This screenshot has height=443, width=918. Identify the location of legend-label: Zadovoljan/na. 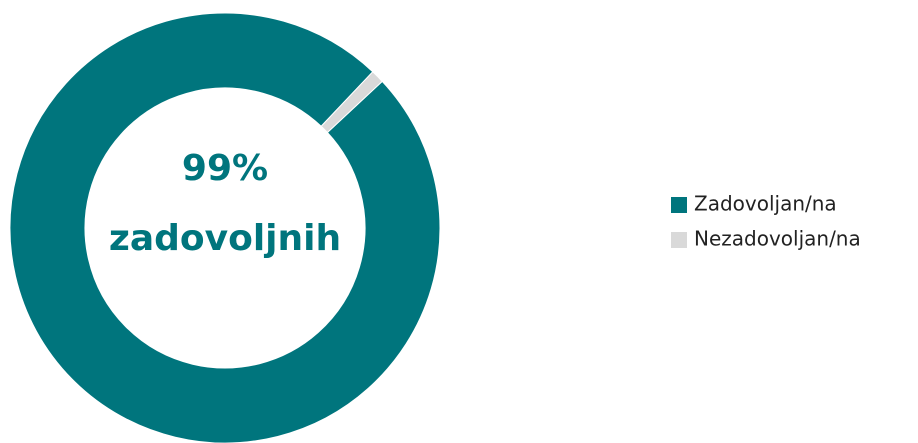
(765, 204).